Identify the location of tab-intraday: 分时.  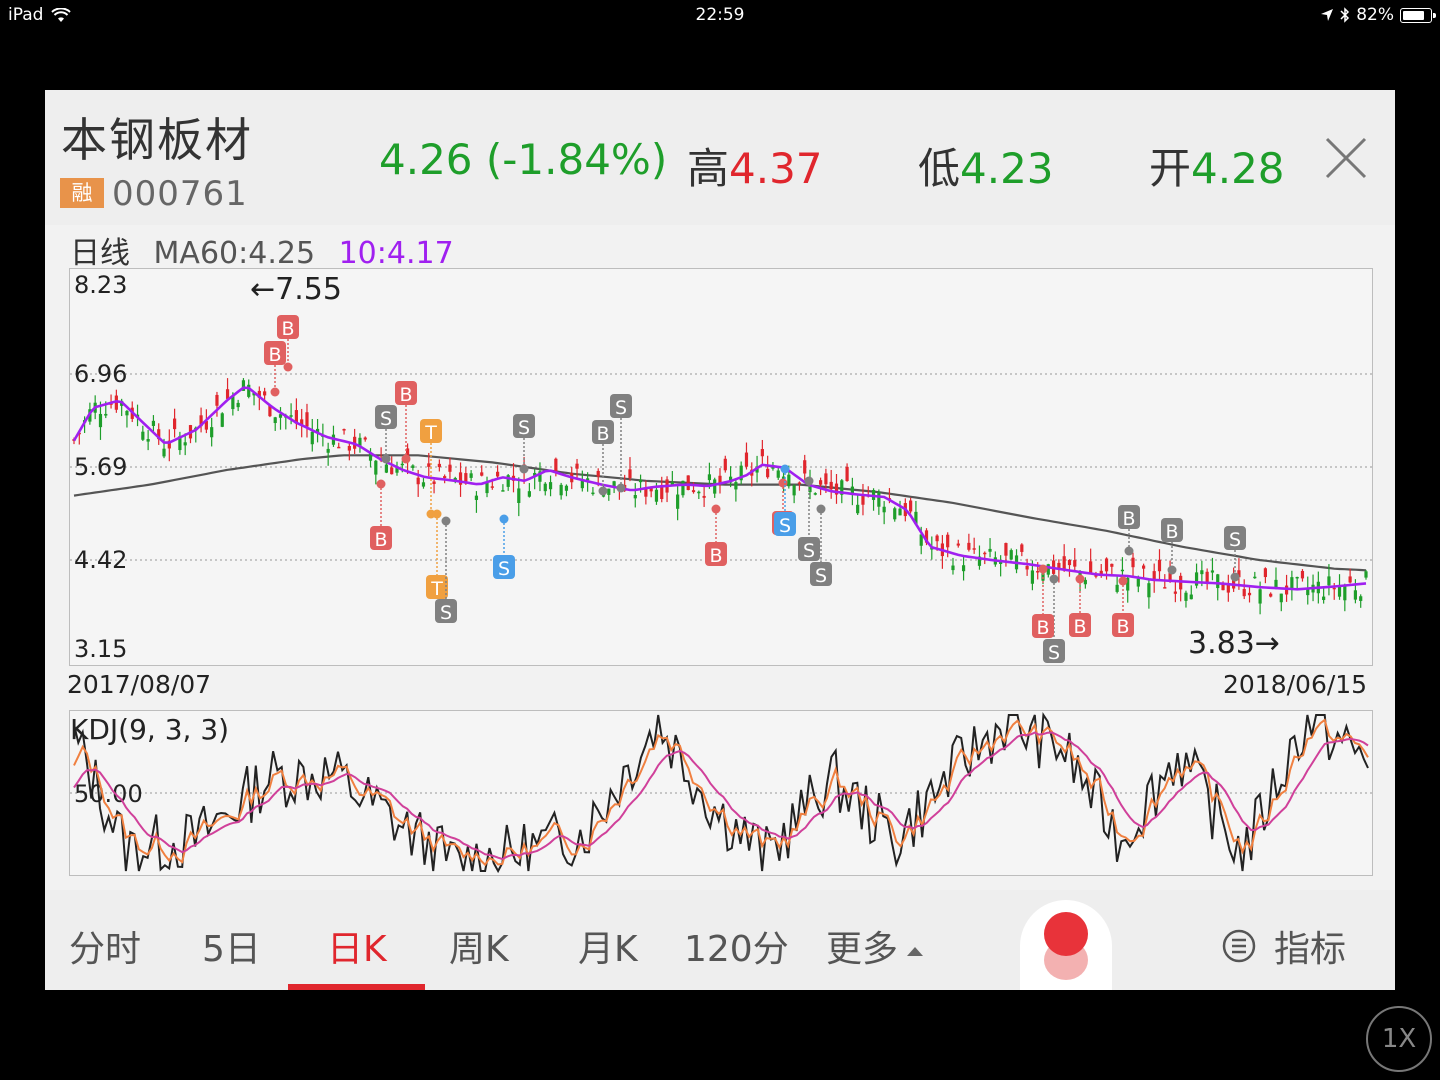
(105, 949).